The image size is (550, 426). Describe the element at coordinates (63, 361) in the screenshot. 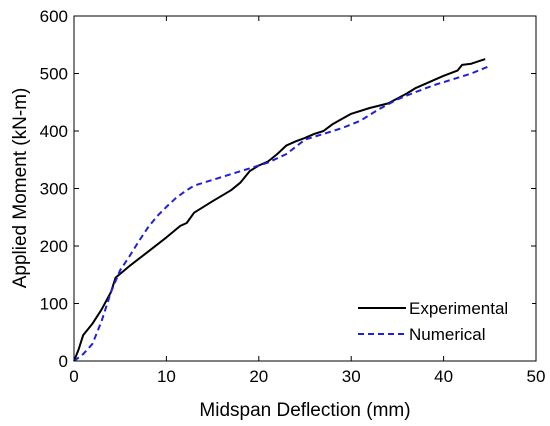

I see `y-tick-label: 0` at that location.